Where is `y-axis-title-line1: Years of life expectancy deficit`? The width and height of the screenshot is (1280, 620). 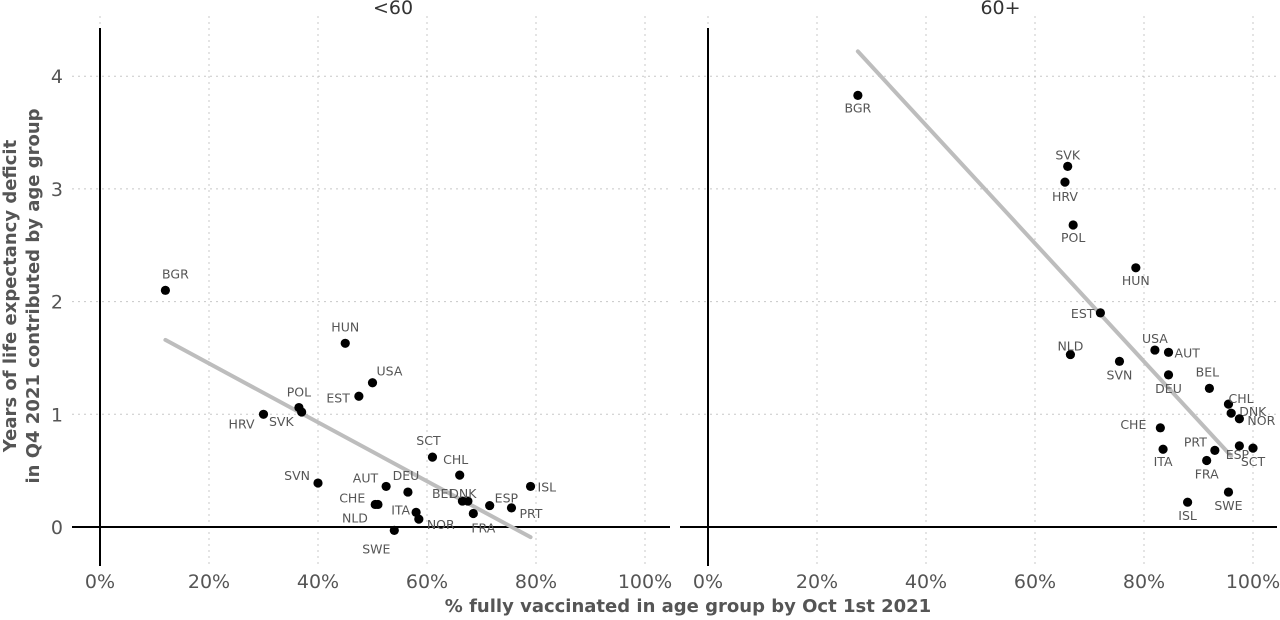 y-axis-title-line1: Years of life expectancy deficit is located at coordinates (10, 296).